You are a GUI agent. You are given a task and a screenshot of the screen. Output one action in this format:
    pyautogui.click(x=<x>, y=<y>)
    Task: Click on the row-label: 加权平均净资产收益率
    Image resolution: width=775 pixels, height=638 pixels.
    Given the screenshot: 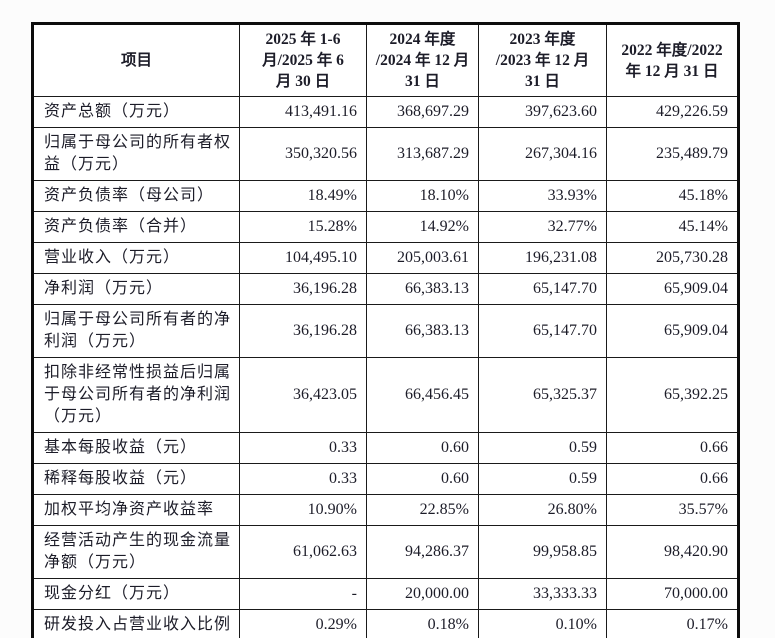 What is the action you would take?
    pyautogui.click(x=136, y=510)
    